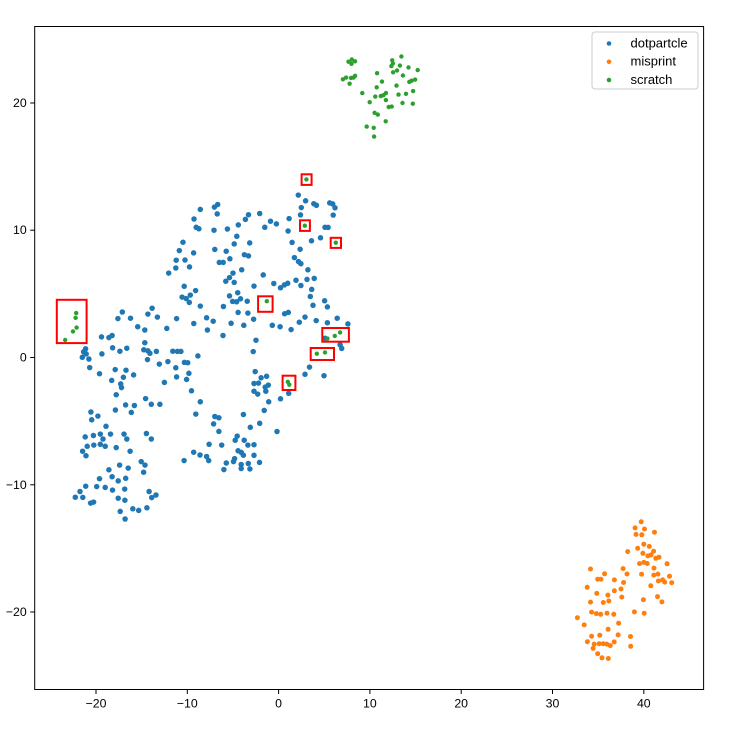 The width and height of the screenshot is (738, 740). I want to click on svg-text: misprint, so click(654, 61).